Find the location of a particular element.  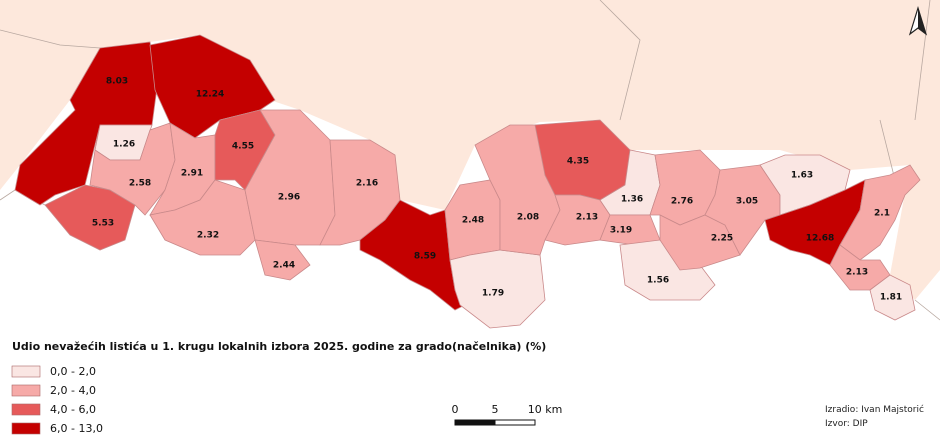

region-label: 1.56 is located at coordinates (658, 281).